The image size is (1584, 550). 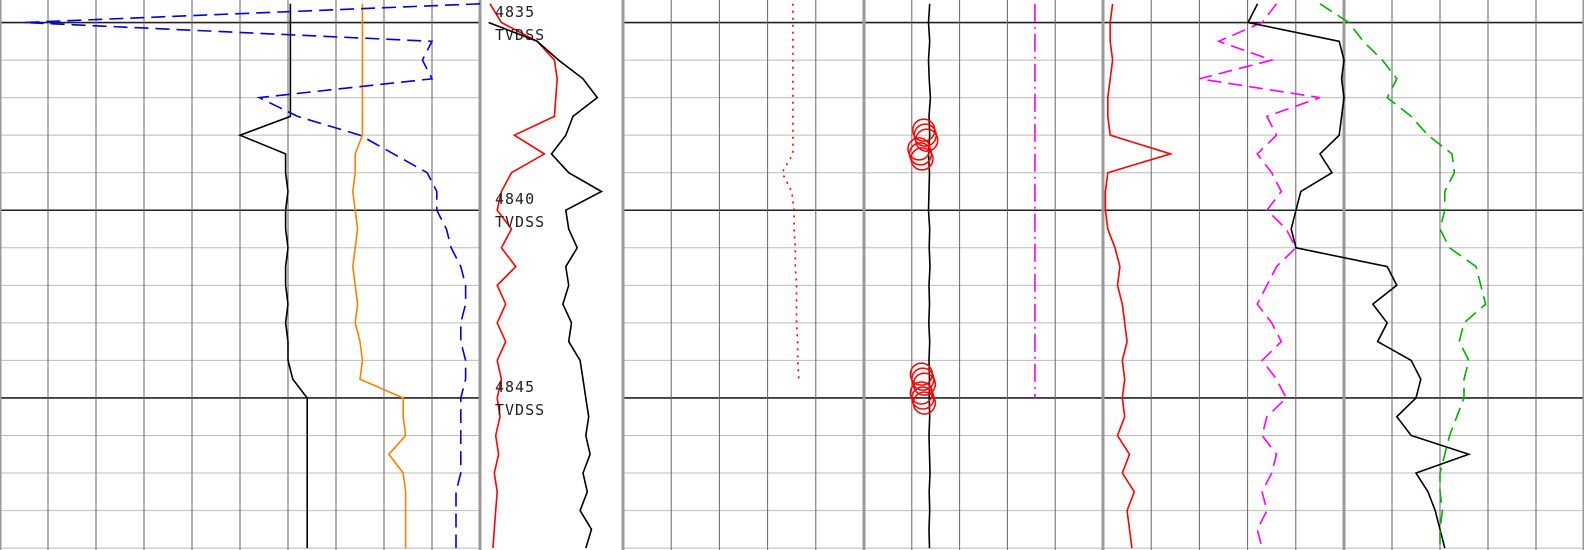 I want to click on depth-label: 4840 TVDSS, so click(x=520, y=211).